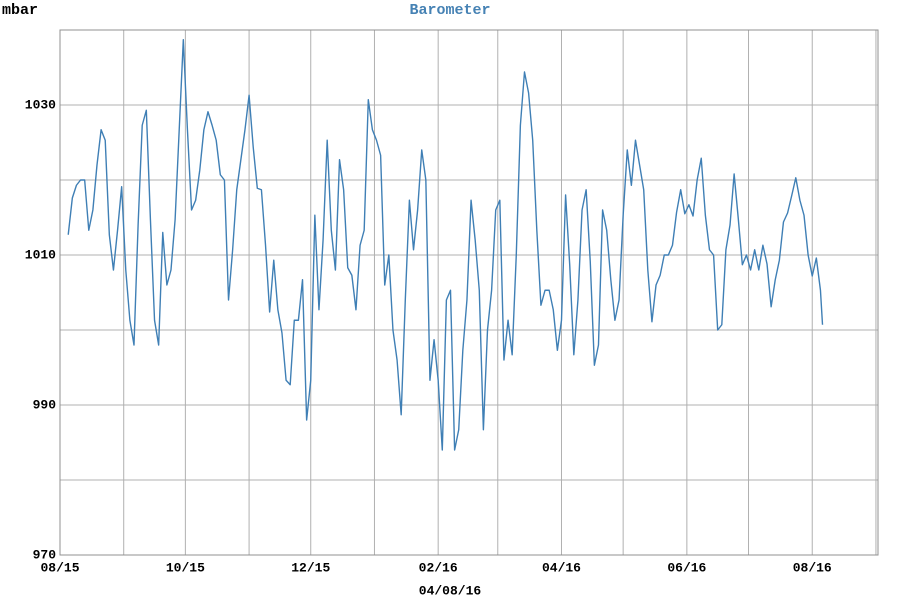 The image size is (900, 600). Describe the element at coordinates (45, 404) in the screenshot. I see `y-tick-label: 990` at that location.